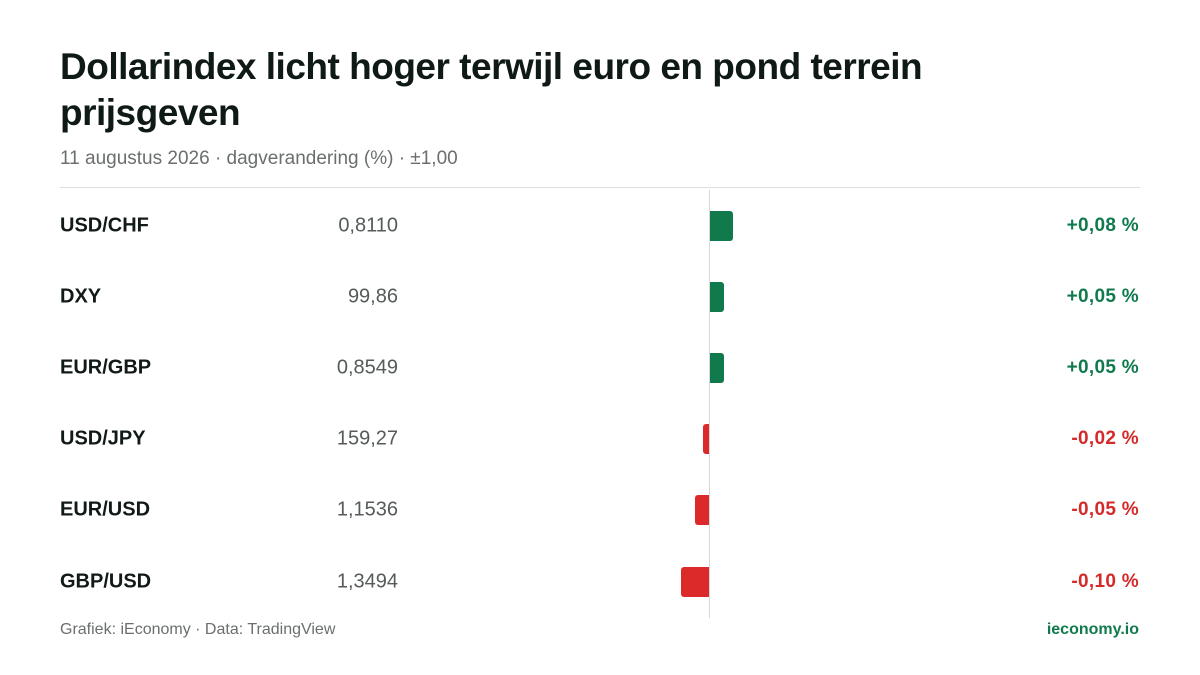  I want to click on table-row: EUR/GBP 0,8549 +0,05 %, so click(600, 367).